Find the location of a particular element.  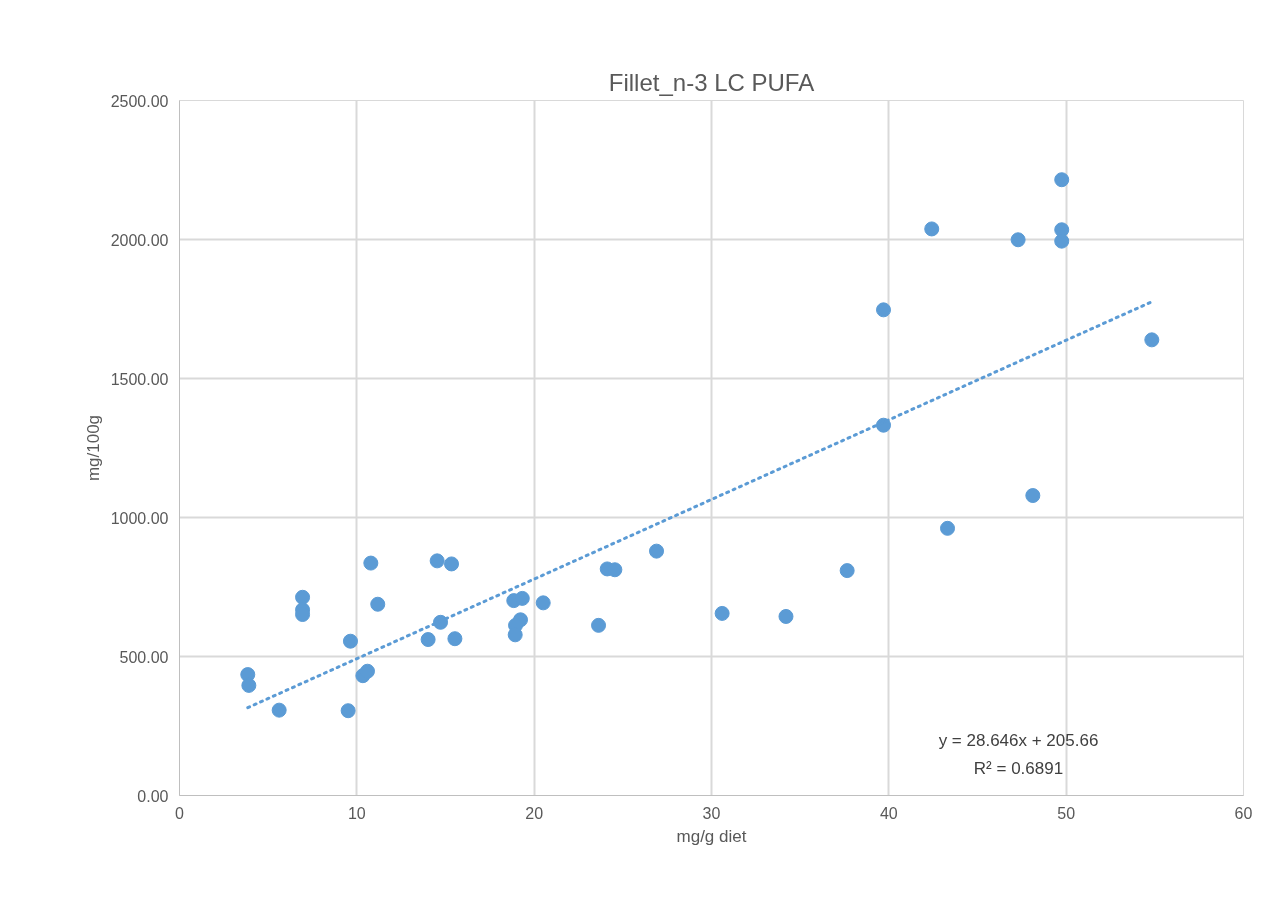

y-tick-label: 2500.00 is located at coordinates (139, 101).